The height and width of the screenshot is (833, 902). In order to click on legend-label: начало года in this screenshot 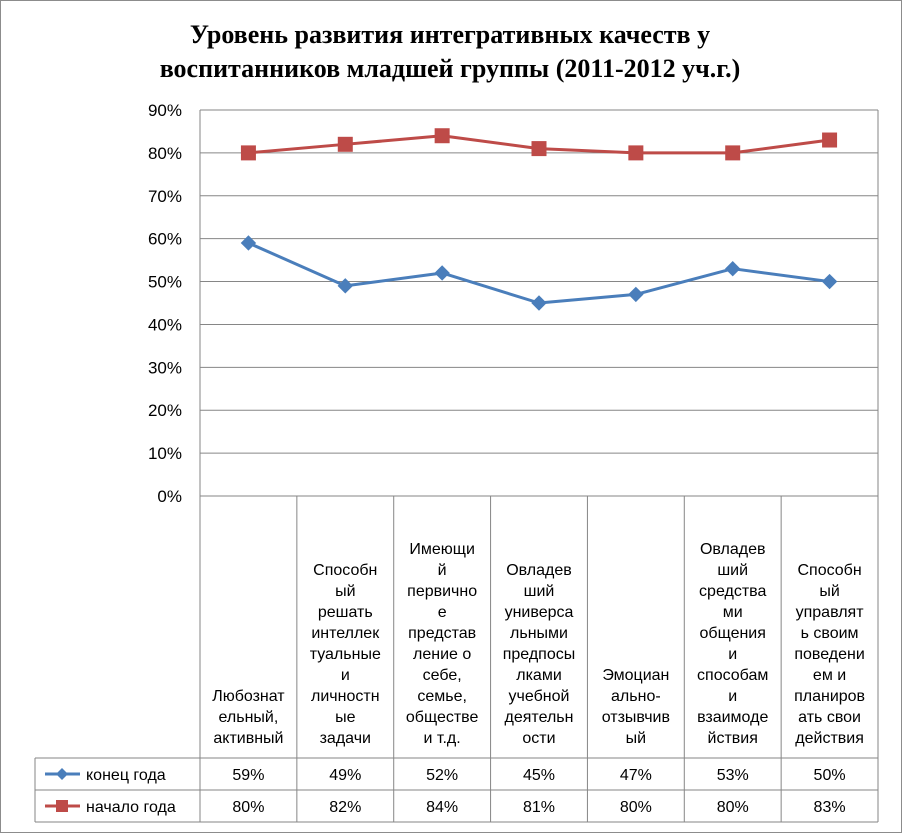, I will do `click(131, 807)`.